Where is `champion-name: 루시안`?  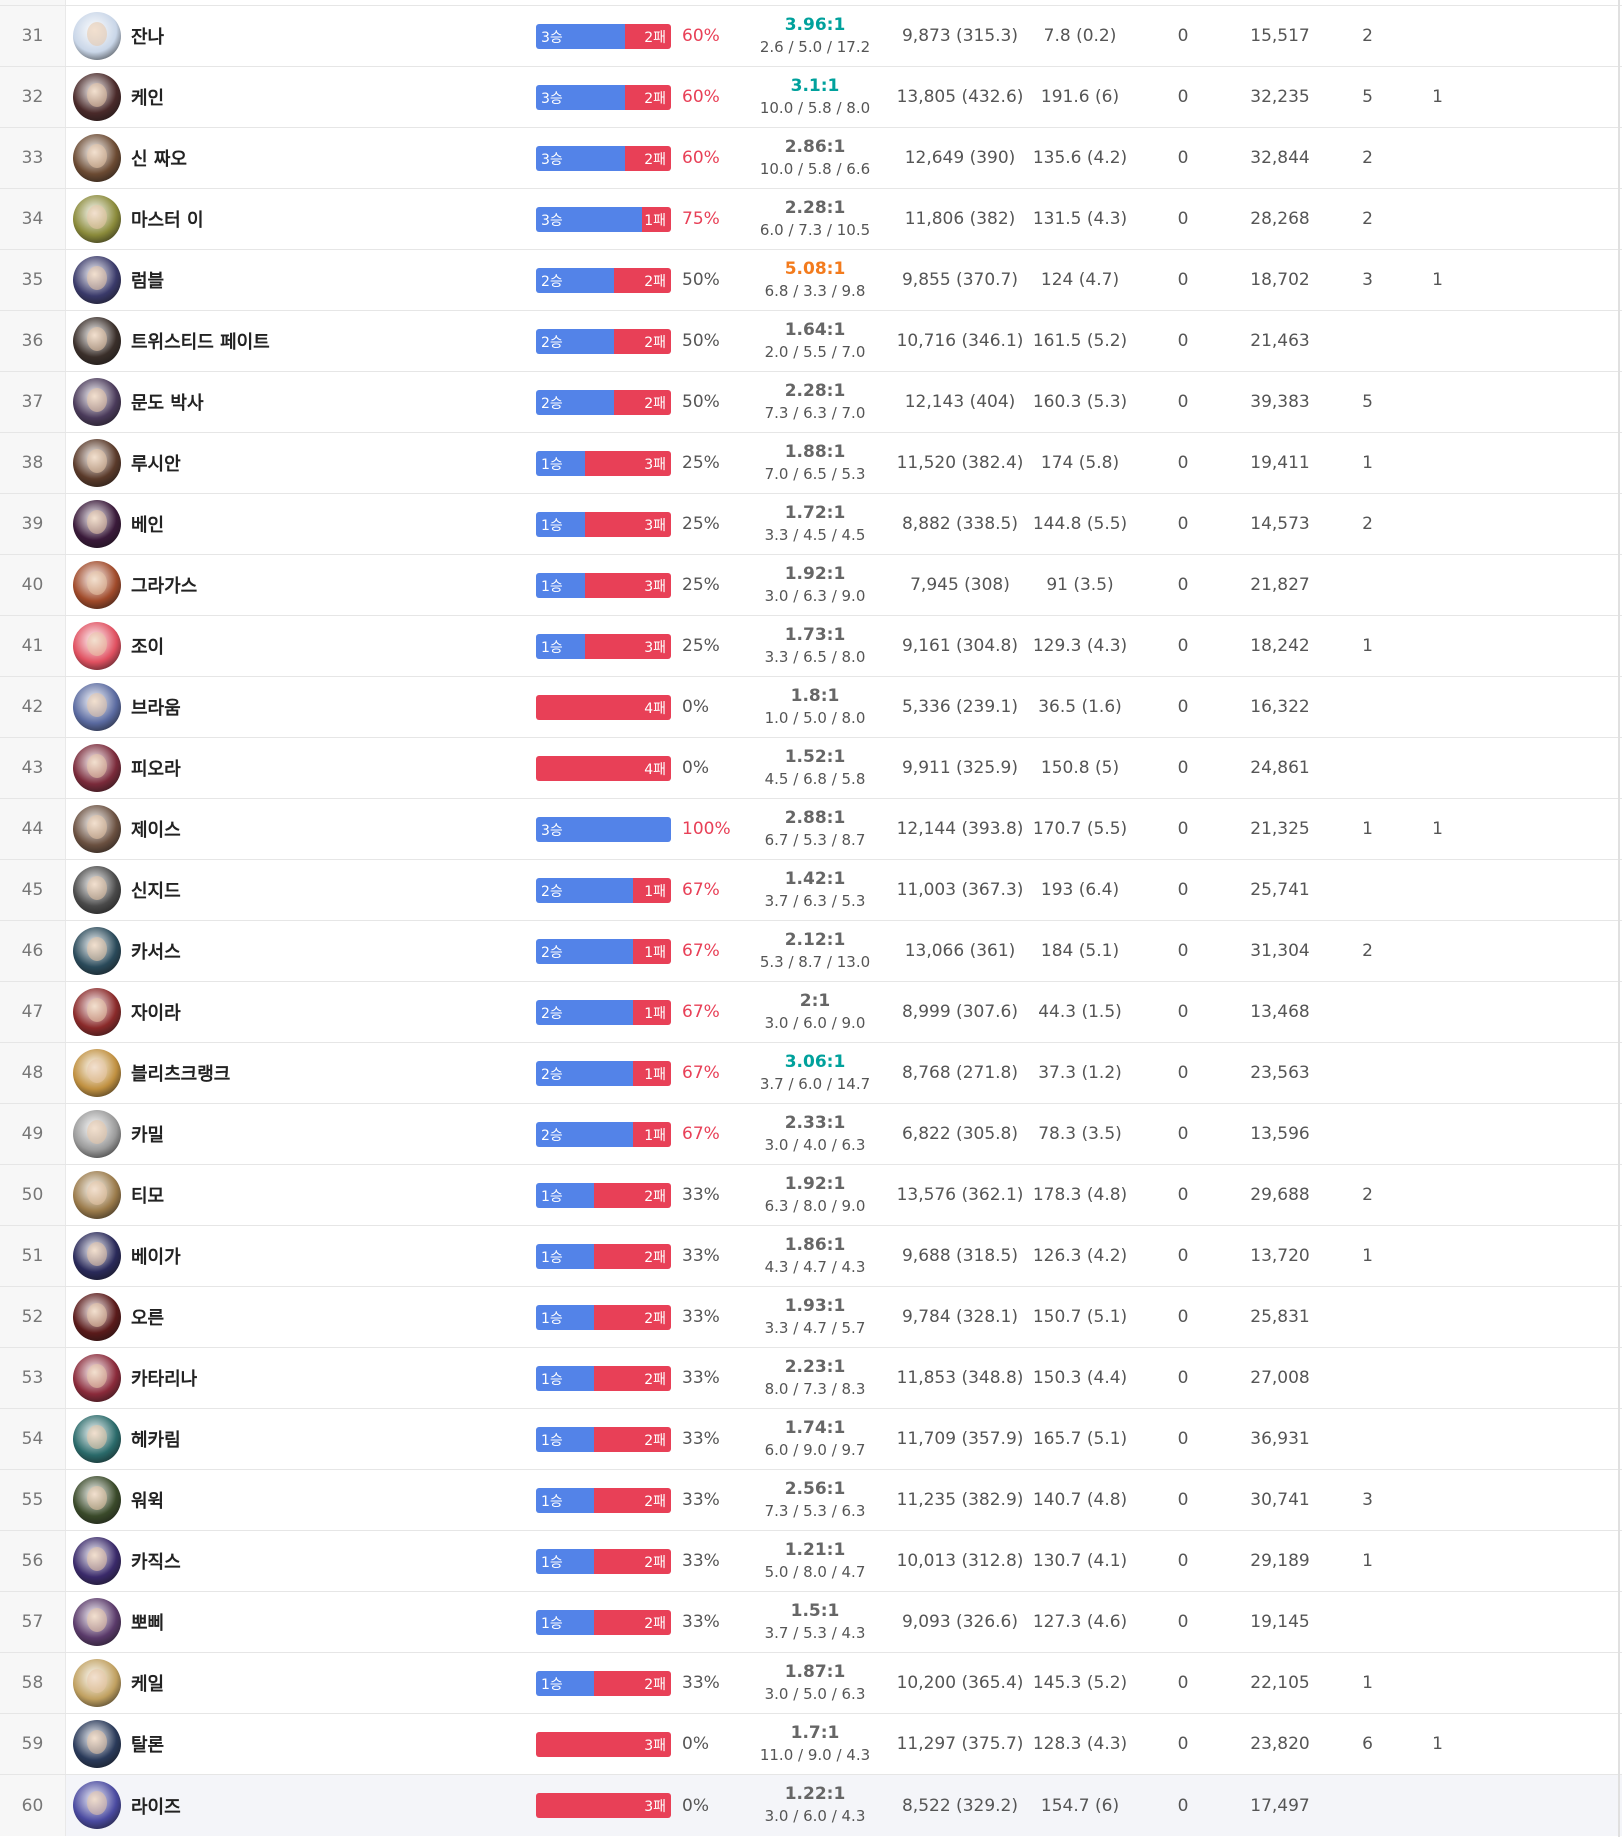 champion-name: 루시안 is located at coordinates (156, 464).